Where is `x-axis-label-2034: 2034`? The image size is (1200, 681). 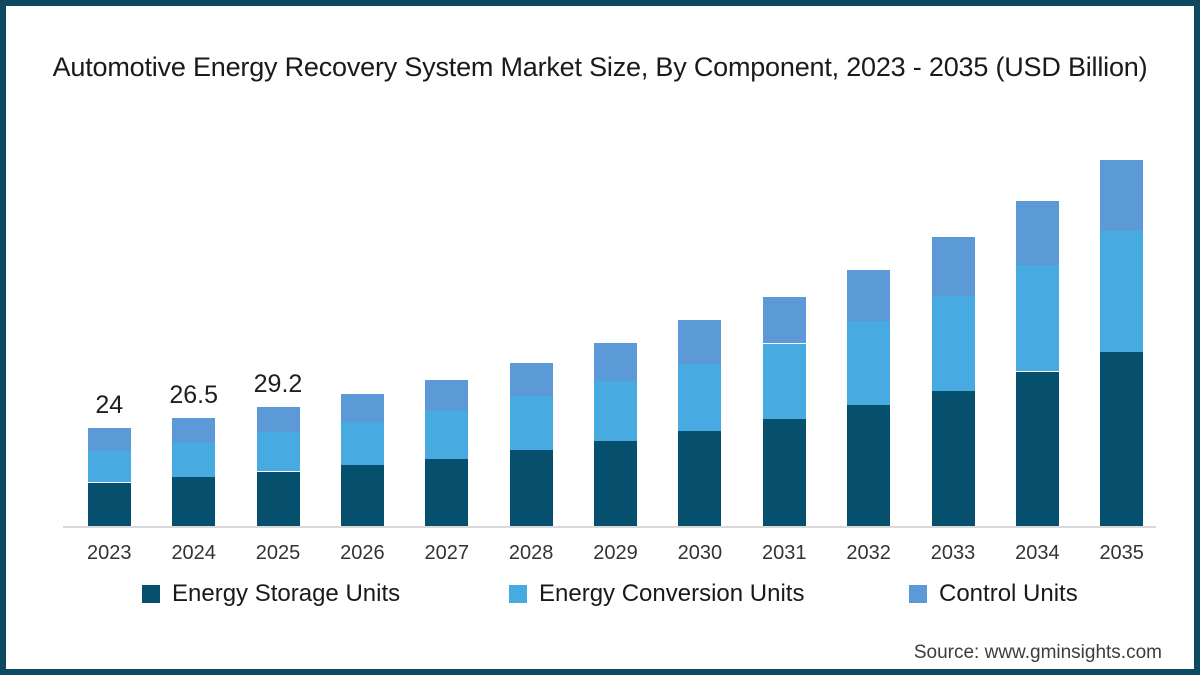 x-axis-label-2034: 2034 is located at coordinates (1037, 553).